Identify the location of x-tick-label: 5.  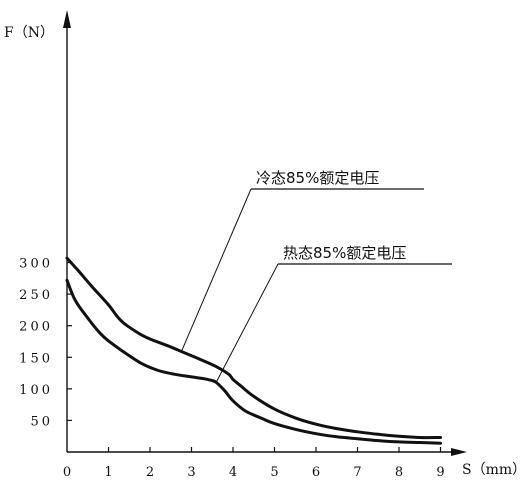
(274, 472).